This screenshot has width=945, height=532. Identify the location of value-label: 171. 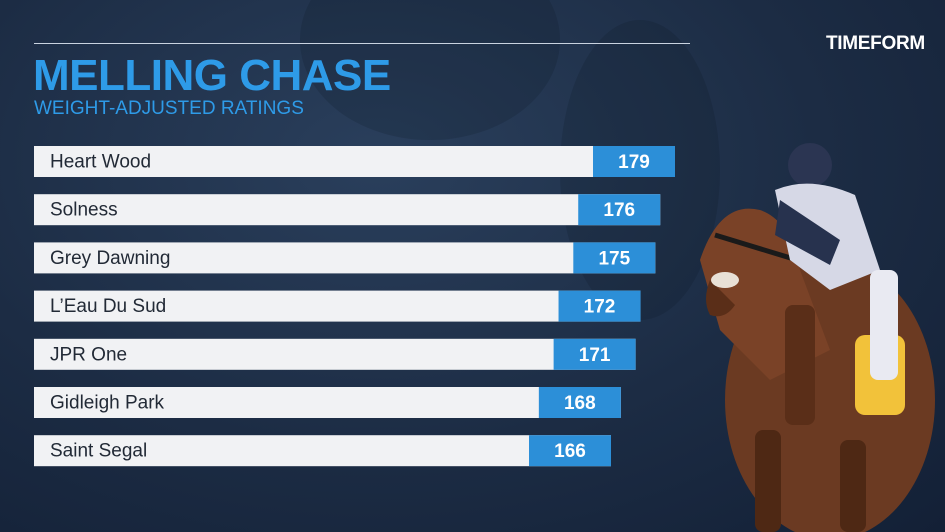
(595, 355).